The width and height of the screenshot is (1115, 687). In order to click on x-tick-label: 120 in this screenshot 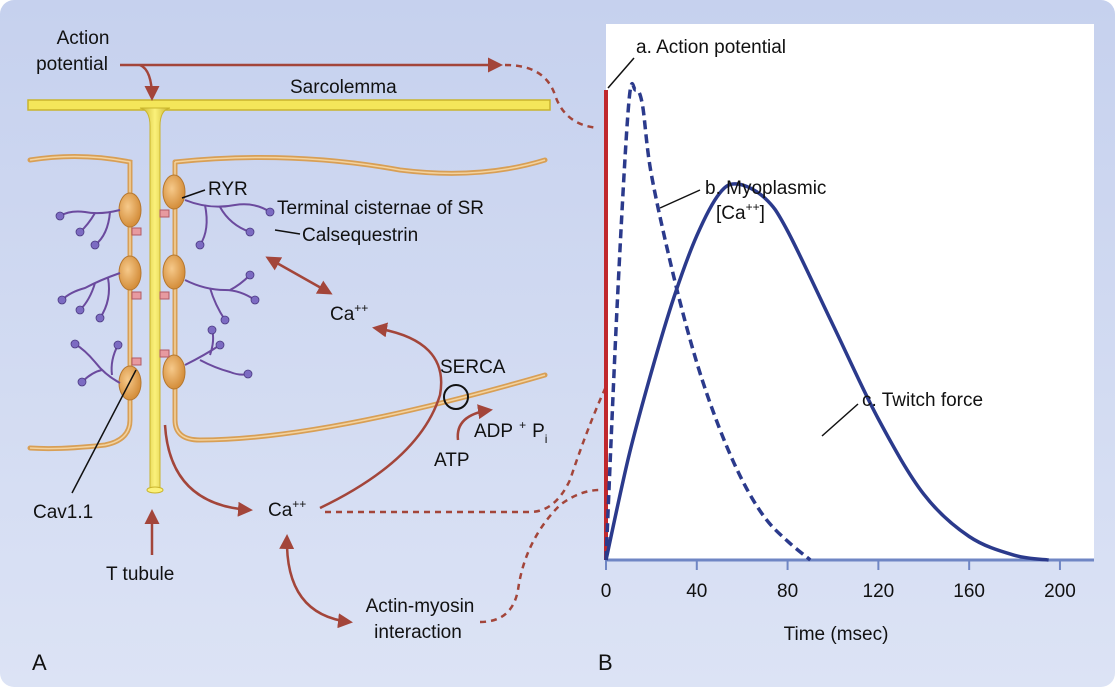, I will do `click(879, 591)`.